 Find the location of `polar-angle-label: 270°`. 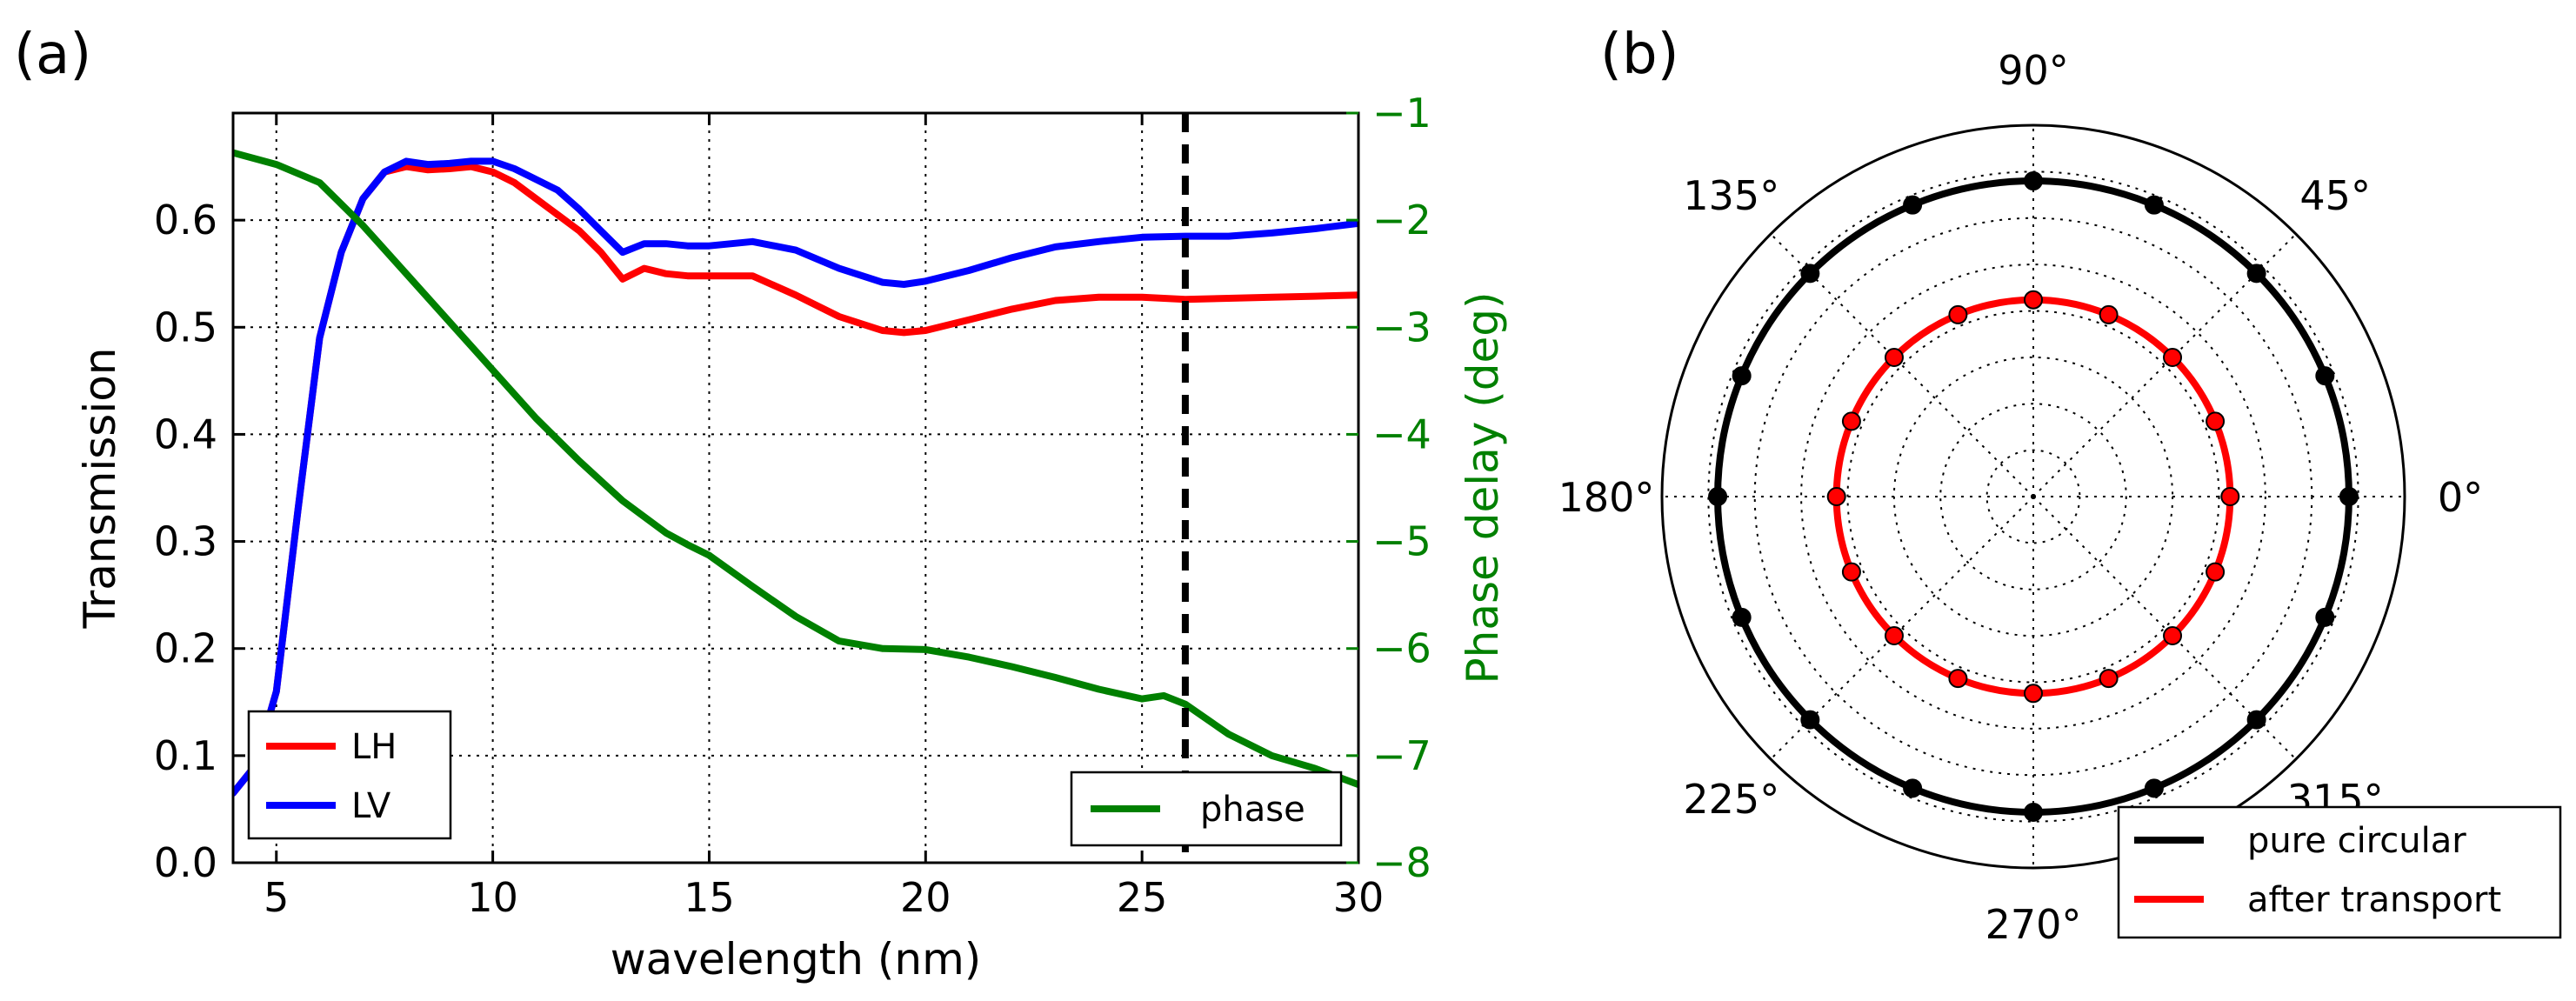

polar-angle-label: 270° is located at coordinates (2034, 924).